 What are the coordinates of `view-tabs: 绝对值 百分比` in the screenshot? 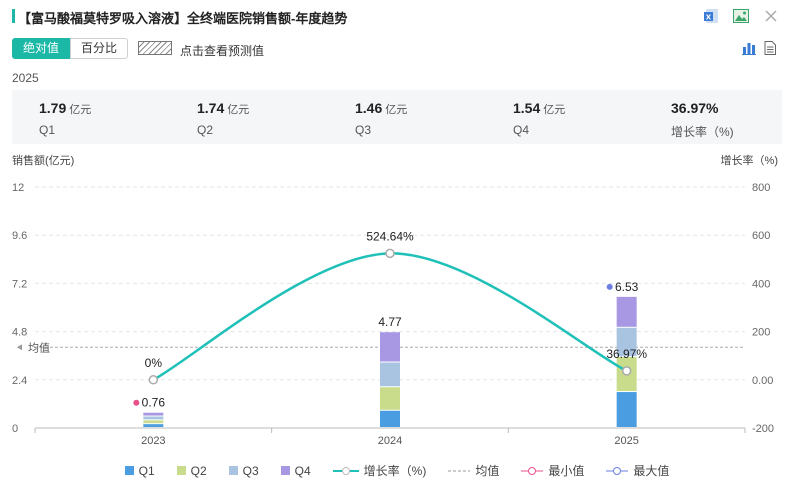 It's located at (70, 48).